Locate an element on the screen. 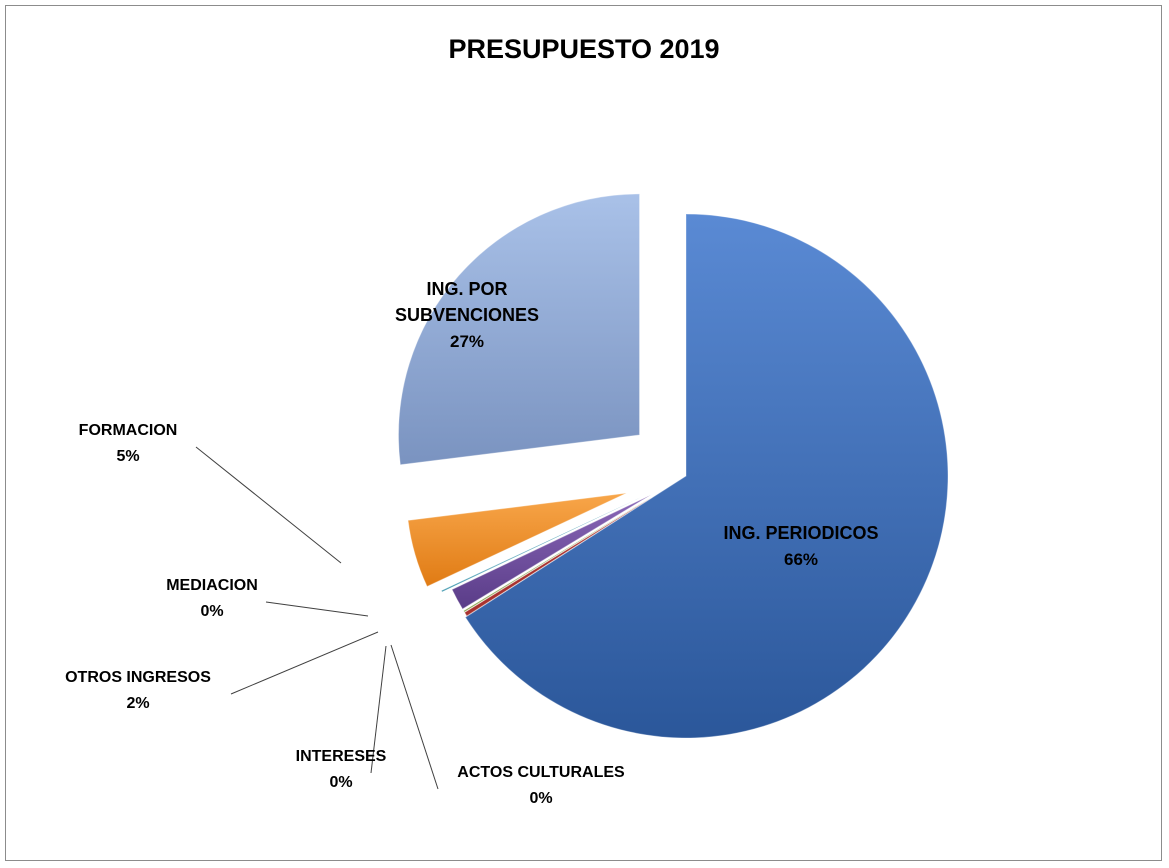 Image resolution: width=1169 pixels, height=868 pixels. chart-title: PRESUPUESTO 2019 is located at coordinates (583, 49).